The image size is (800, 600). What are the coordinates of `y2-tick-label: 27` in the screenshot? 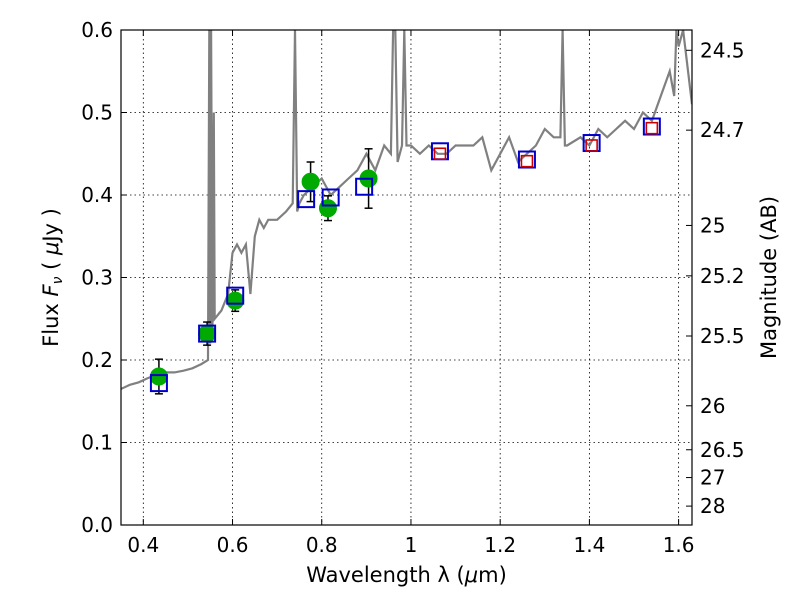 It's located at (712, 478).